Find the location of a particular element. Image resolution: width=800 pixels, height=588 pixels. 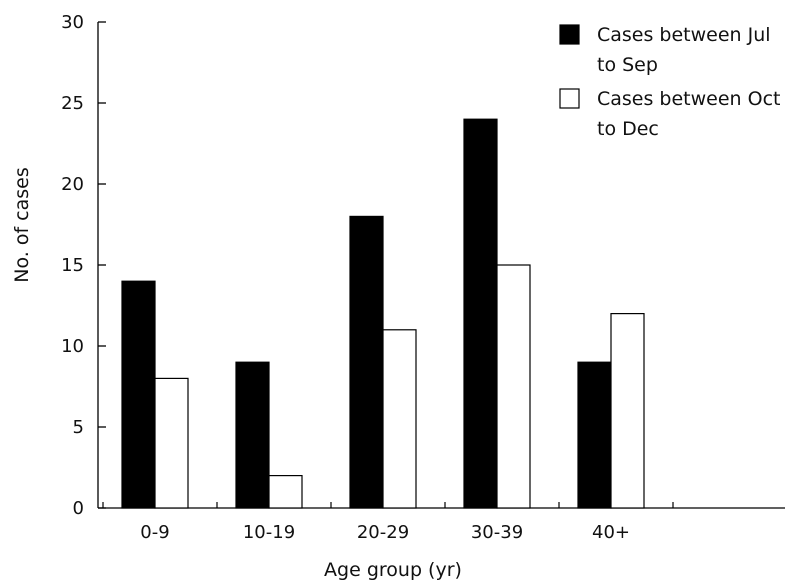

y-axis-label: No. of cases is located at coordinates (22, 225).